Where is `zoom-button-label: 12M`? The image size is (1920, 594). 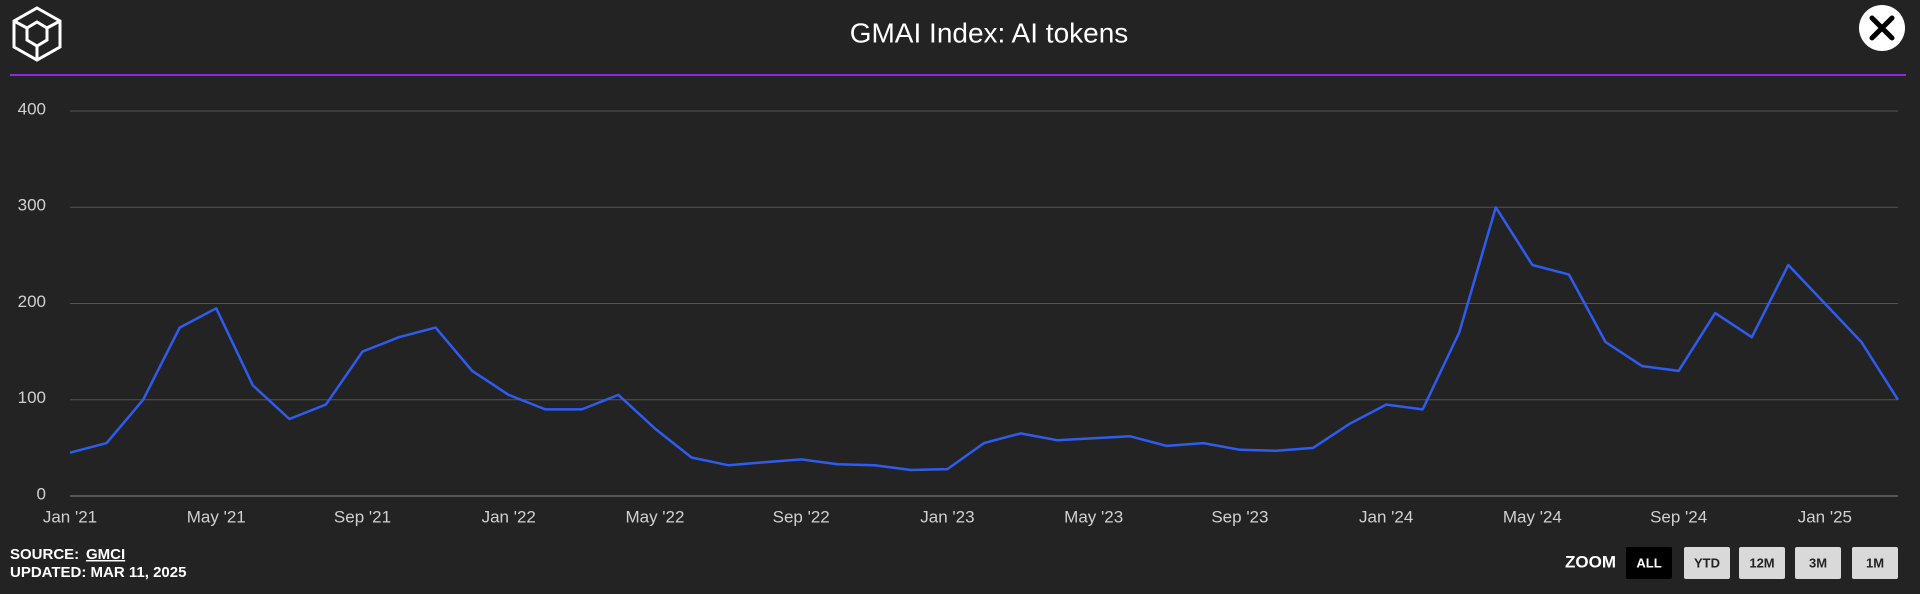 zoom-button-label: 12M is located at coordinates (1761, 562).